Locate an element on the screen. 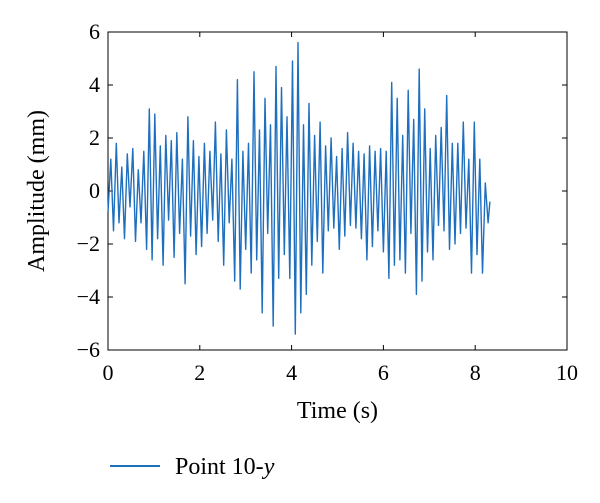 Image resolution: width=600 pixels, height=503 pixels. x-tick-label: 10 is located at coordinates (567, 372).